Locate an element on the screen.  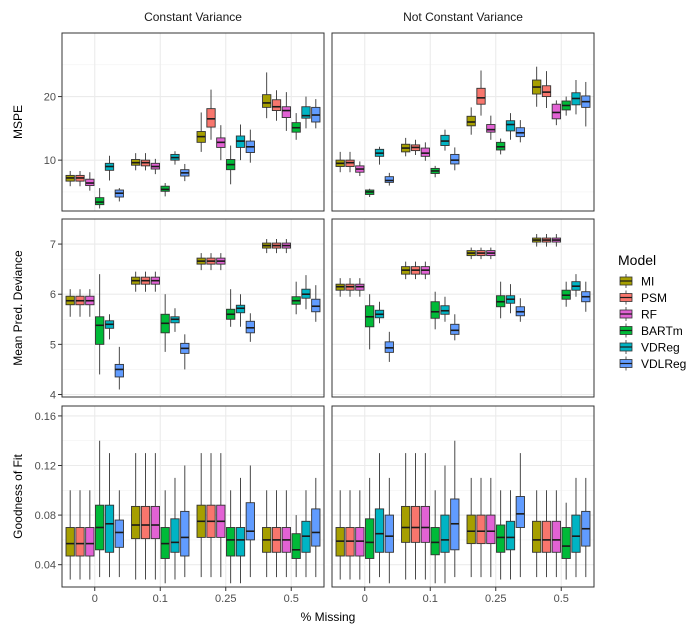
x-axis-title: % Missing is located at coordinates (328, 617).